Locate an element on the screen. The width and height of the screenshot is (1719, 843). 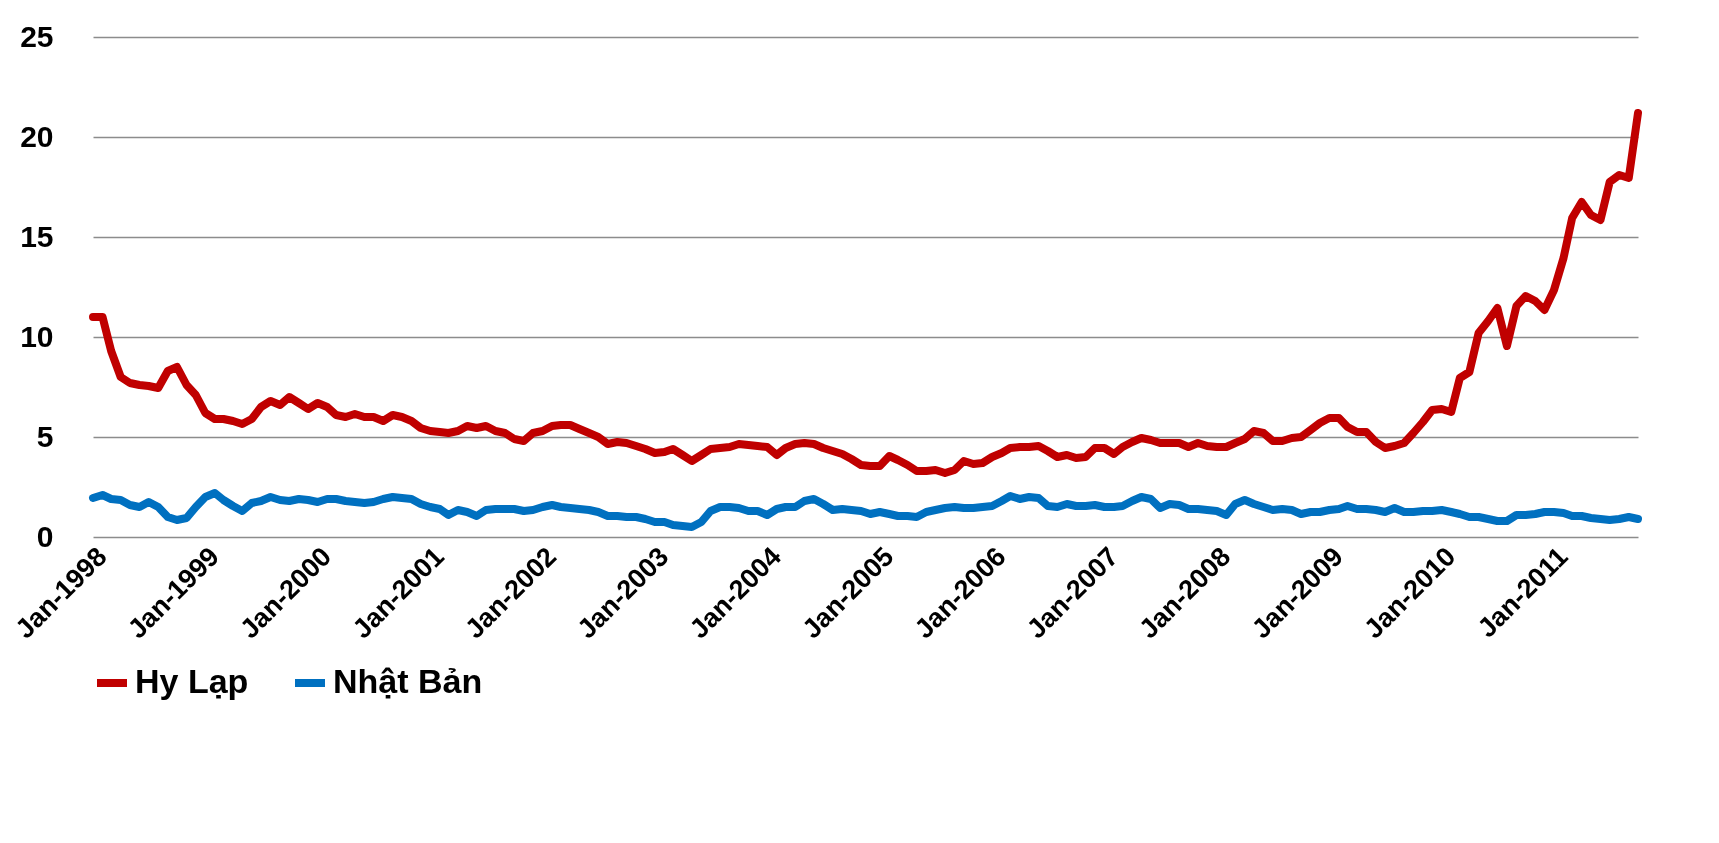
y-tick-label: 25 is located at coordinates (37, 36).